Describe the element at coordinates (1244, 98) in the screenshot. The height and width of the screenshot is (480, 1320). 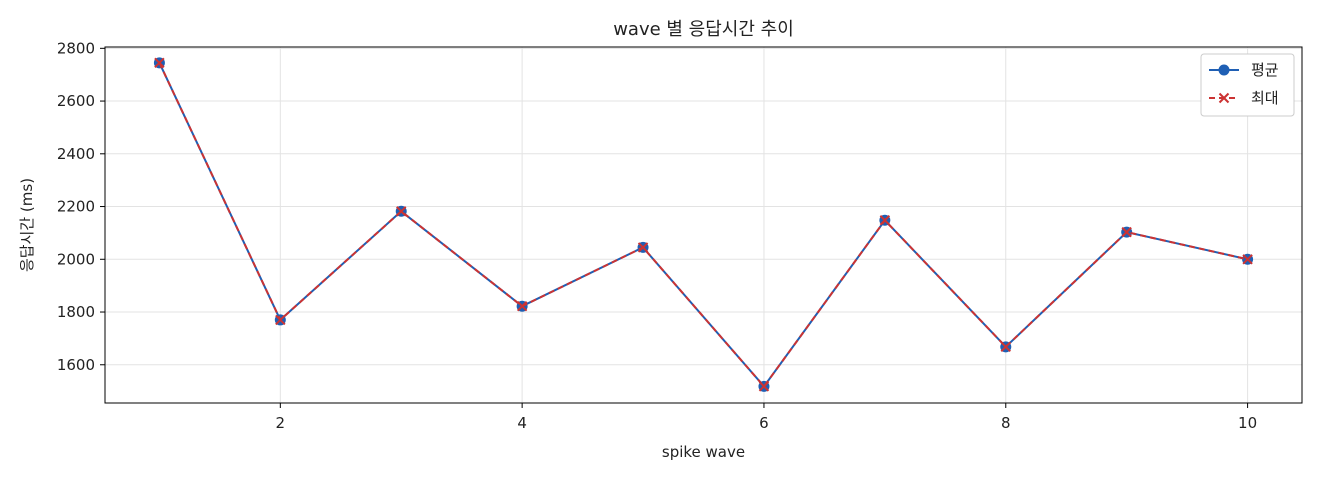
I see `legend-entry: 최대` at that location.